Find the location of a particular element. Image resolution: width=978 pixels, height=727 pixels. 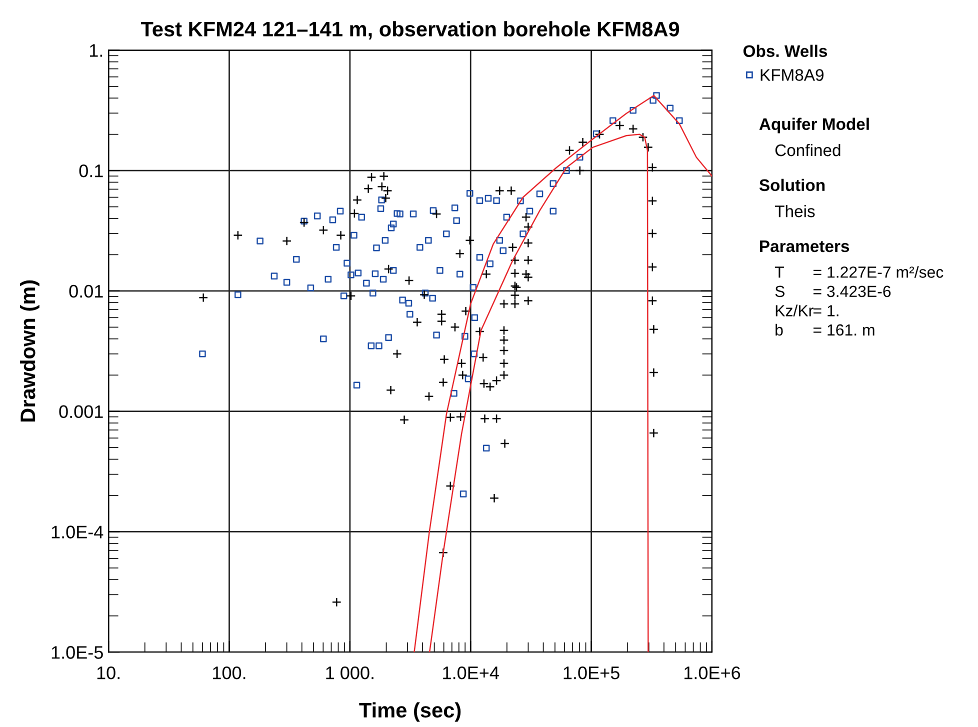

text: T = 1.227E-7 m²/sec is located at coordinates (859, 272).